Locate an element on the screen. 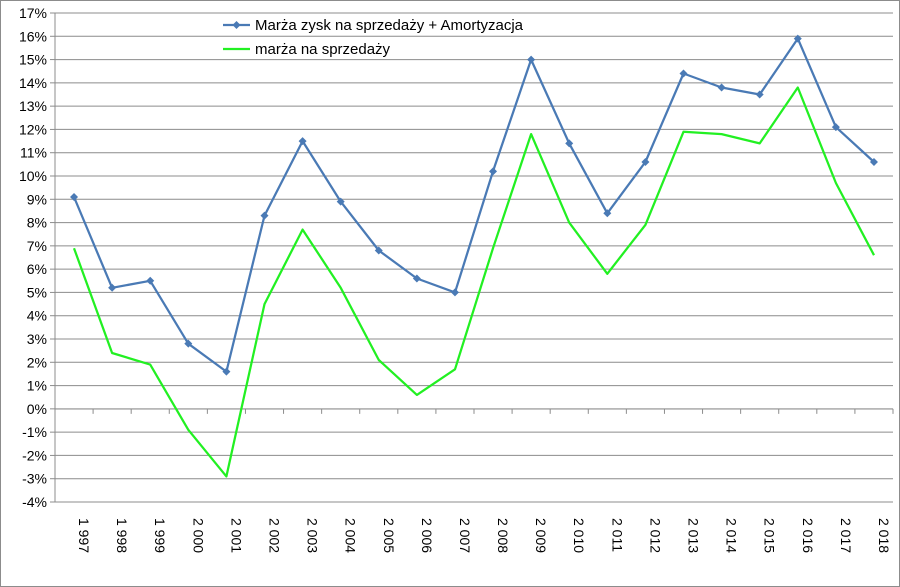 This screenshot has width=900, height=587. x-tick-label: 2 001 is located at coordinates (236, 535).